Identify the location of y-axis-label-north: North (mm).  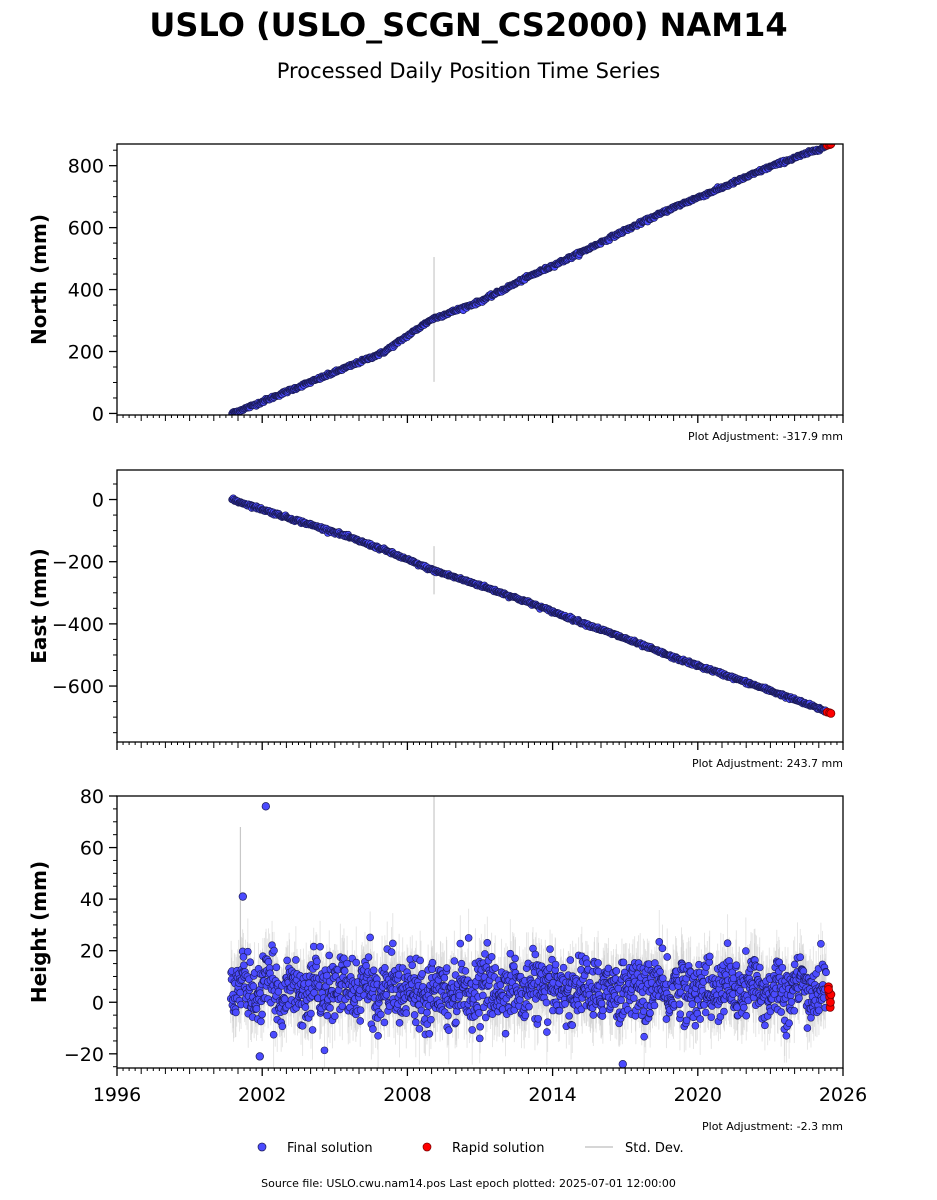
(39, 279).